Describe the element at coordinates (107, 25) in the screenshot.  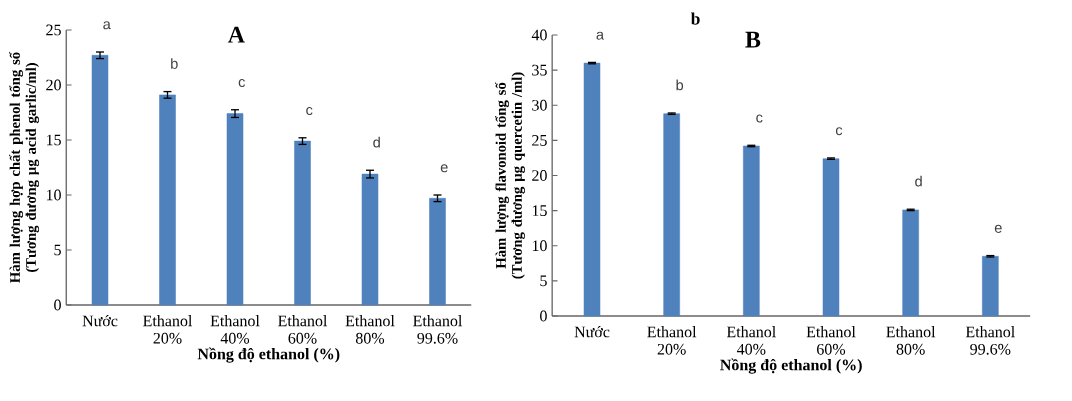
I see `text: a` at that location.